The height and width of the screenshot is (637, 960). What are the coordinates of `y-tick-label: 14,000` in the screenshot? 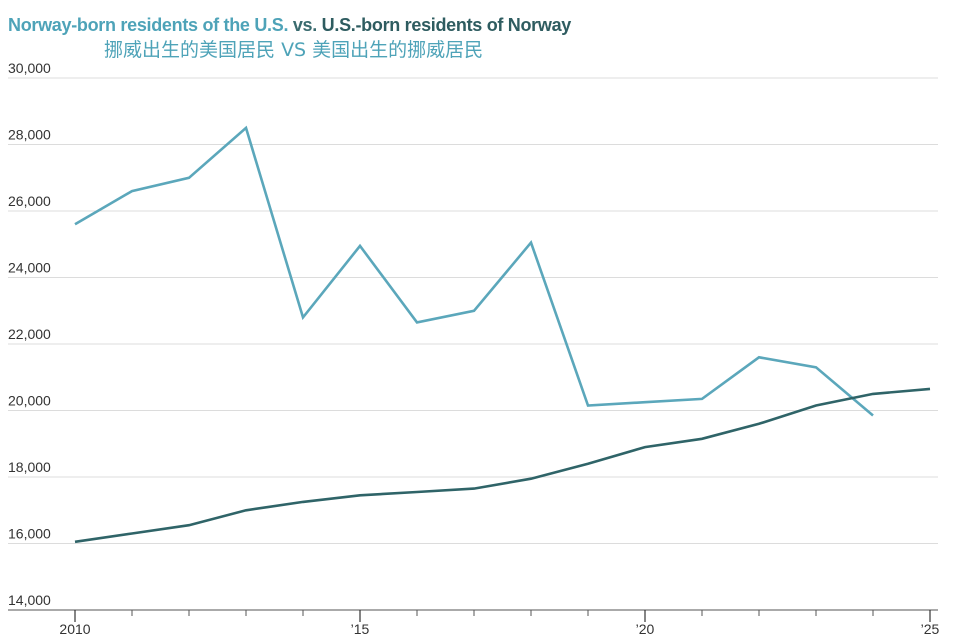 It's located at (29, 600).